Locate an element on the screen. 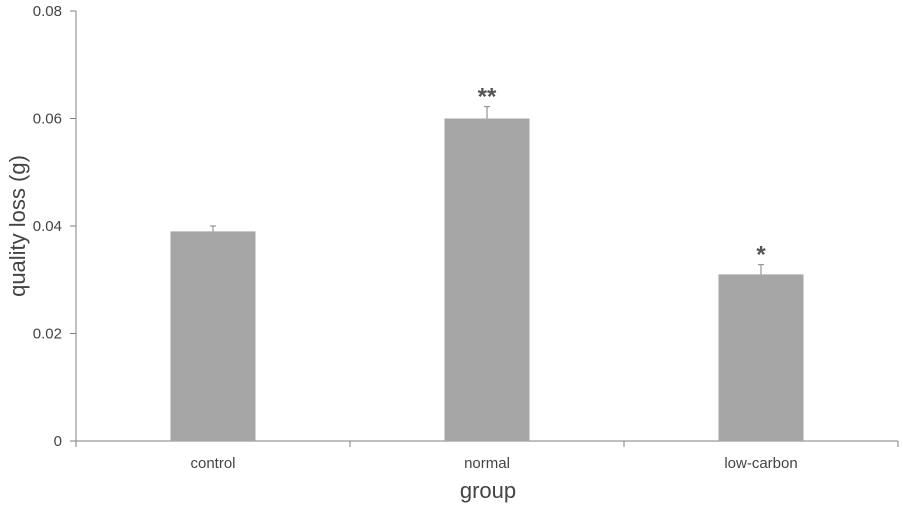 This screenshot has height=505, width=903. x-axis-label: group is located at coordinates (488, 490).